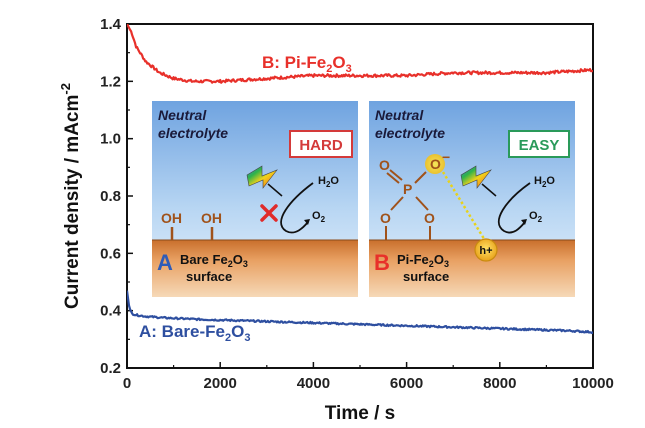  What do you see at coordinates (536, 217) in the screenshot?
I see `oxygen-b: O2` at bounding box center [536, 217].